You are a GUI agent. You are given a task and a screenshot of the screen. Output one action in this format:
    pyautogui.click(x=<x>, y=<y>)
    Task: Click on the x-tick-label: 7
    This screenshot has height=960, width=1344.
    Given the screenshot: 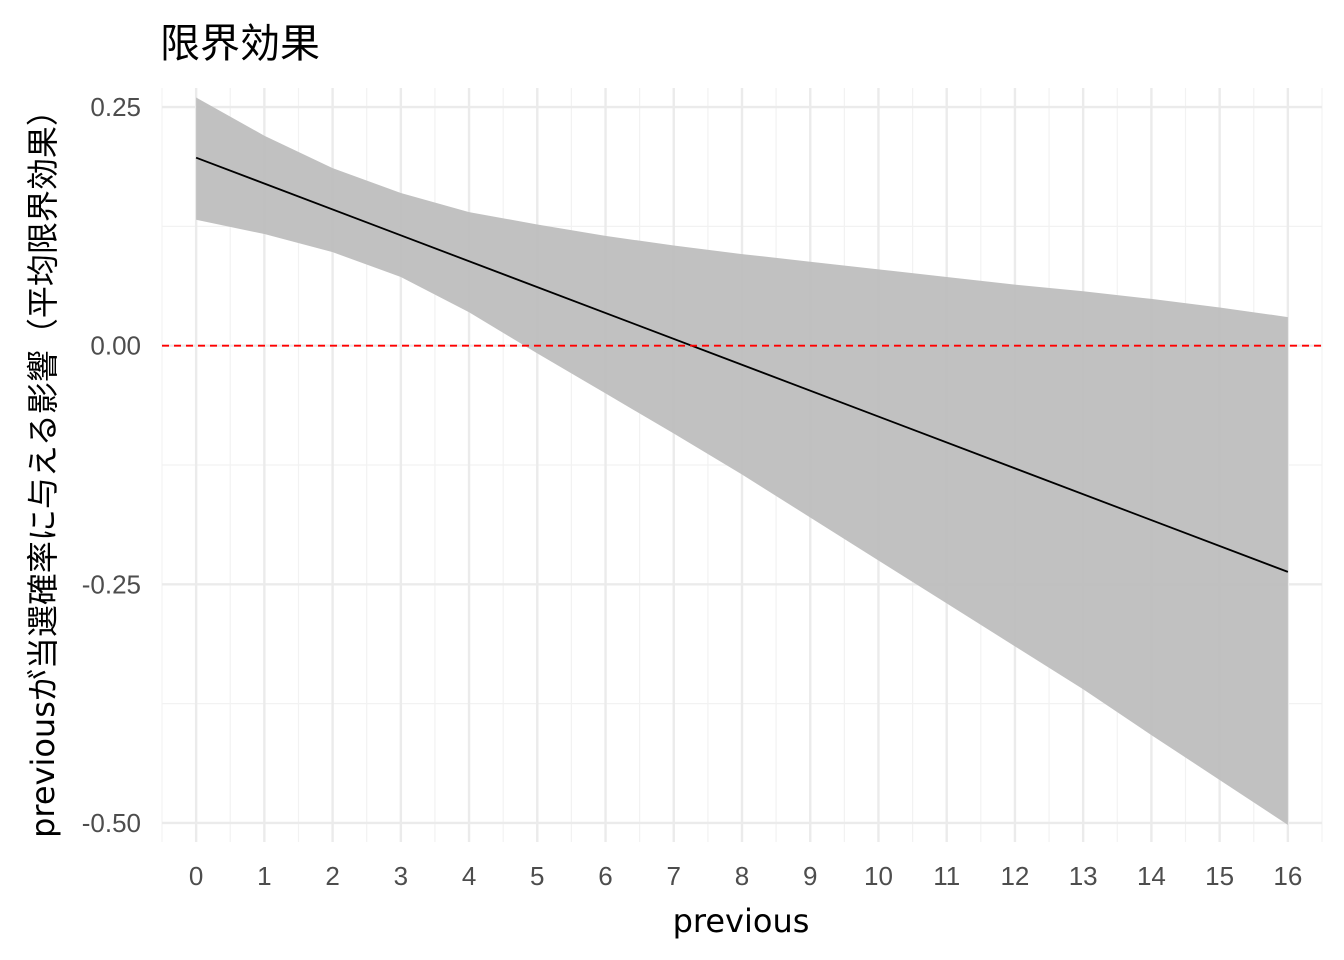 What is the action you would take?
    pyautogui.click(x=674, y=876)
    